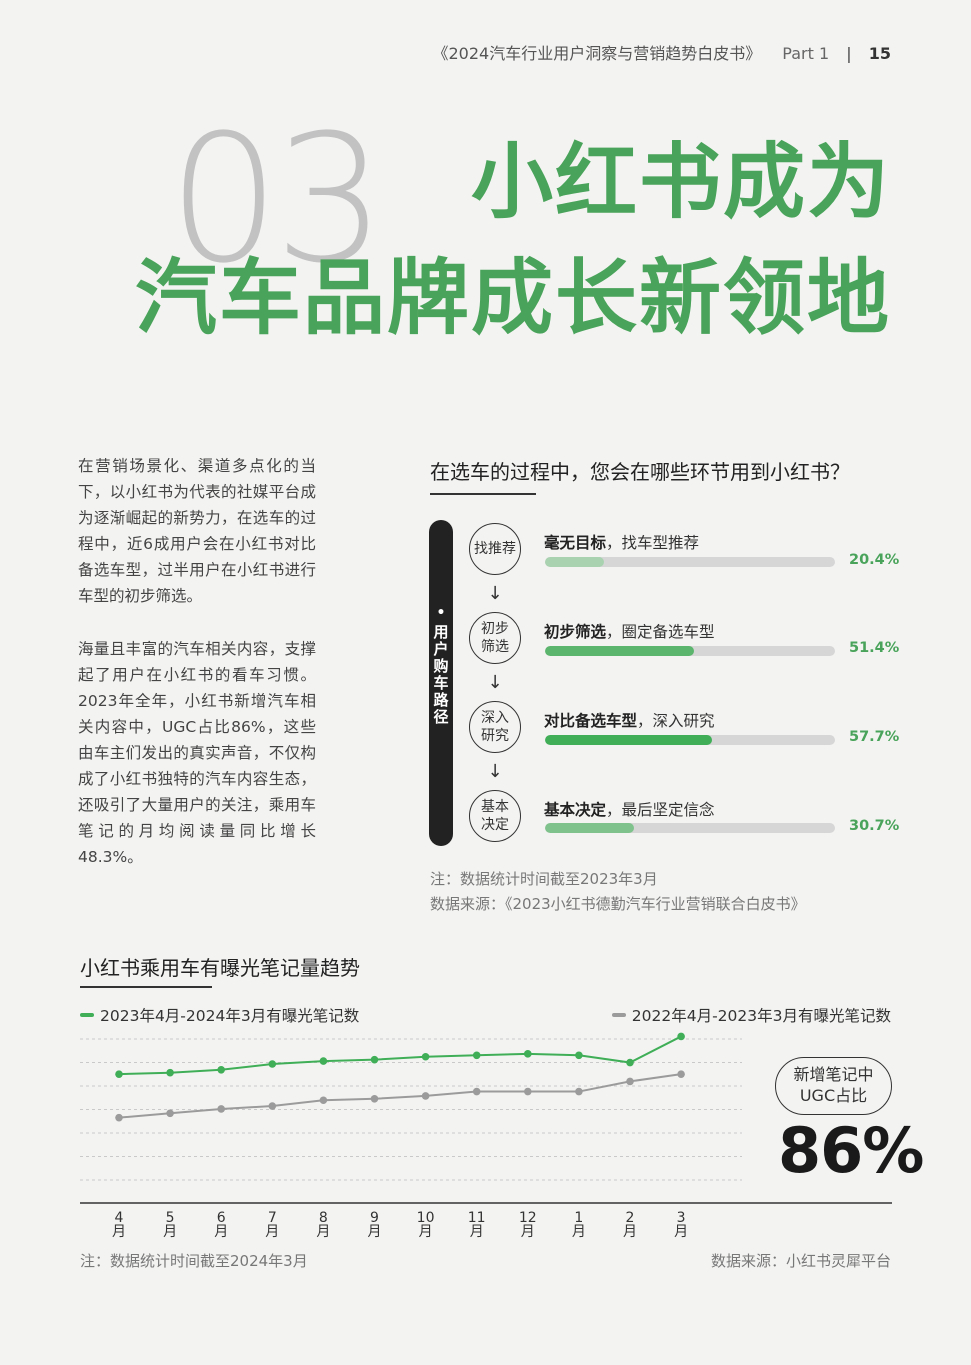  I want to click on step-label: 基本决定，最后坚定信念, so click(629, 809).